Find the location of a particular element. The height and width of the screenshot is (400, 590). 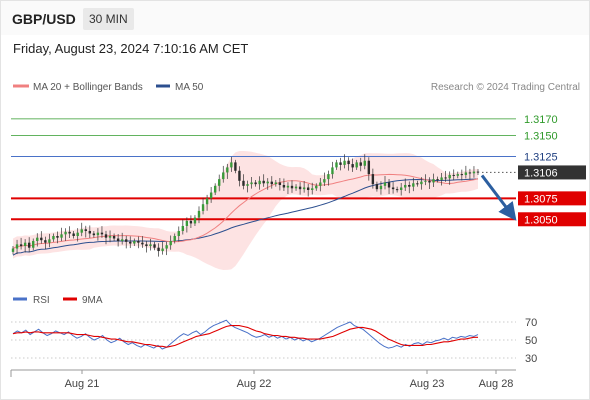

x-tick-label-0: Aug 21 is located at coordinates (82, 384).